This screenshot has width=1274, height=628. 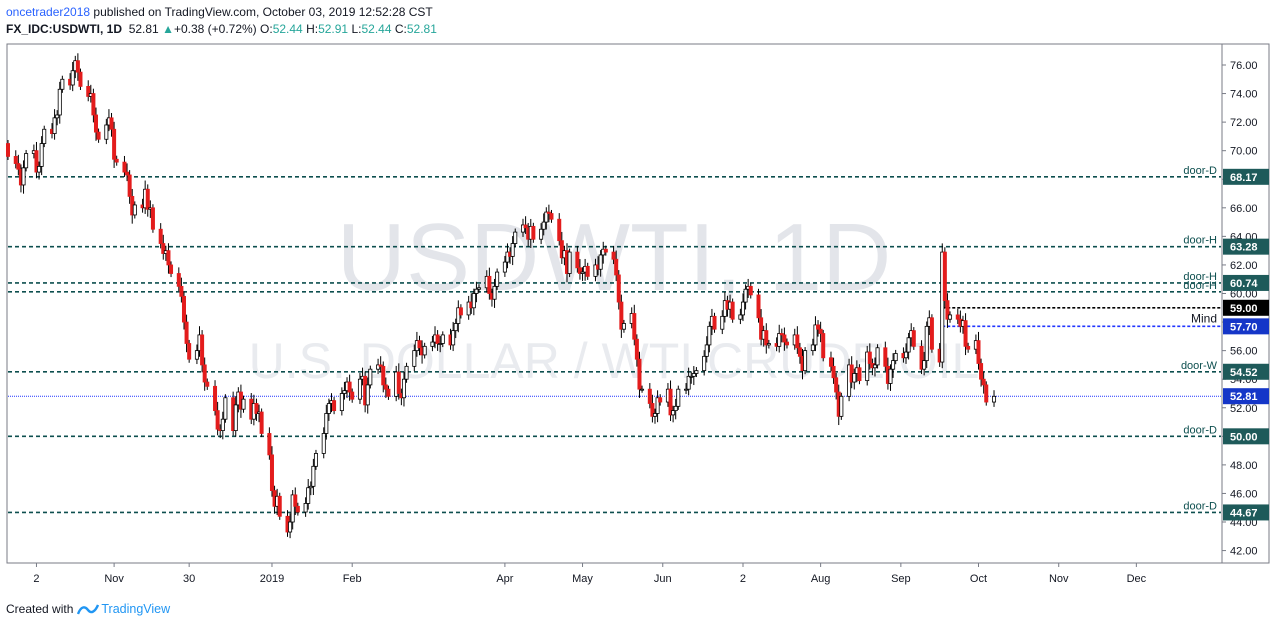 I want to click on level-label: door-D, so click(x=1200, y=506).